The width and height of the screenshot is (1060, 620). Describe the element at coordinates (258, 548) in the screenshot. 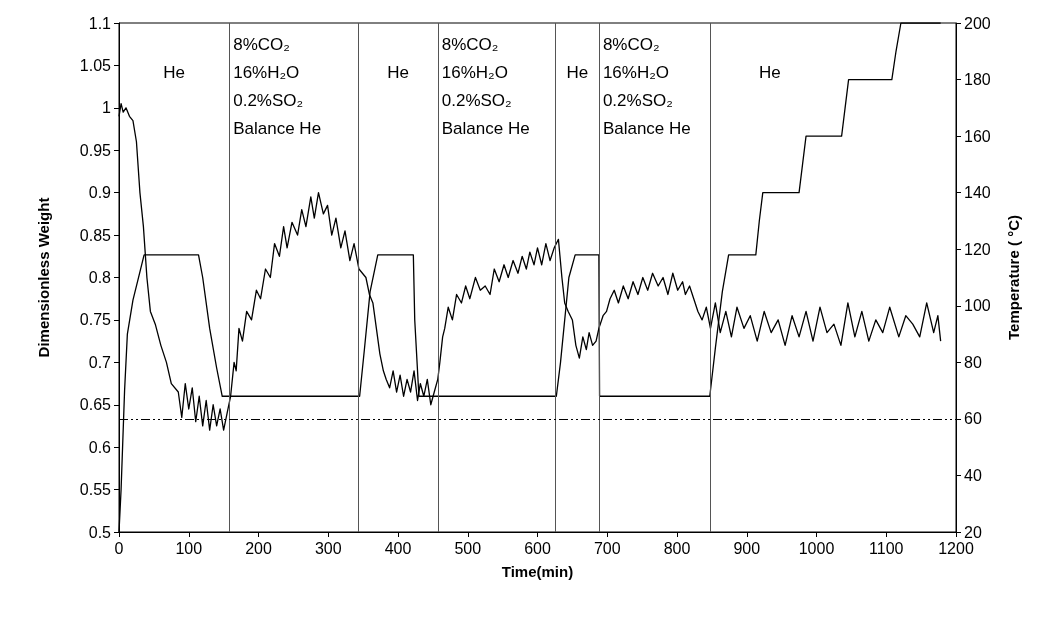

I see `x-tick-label: 200` at that location.